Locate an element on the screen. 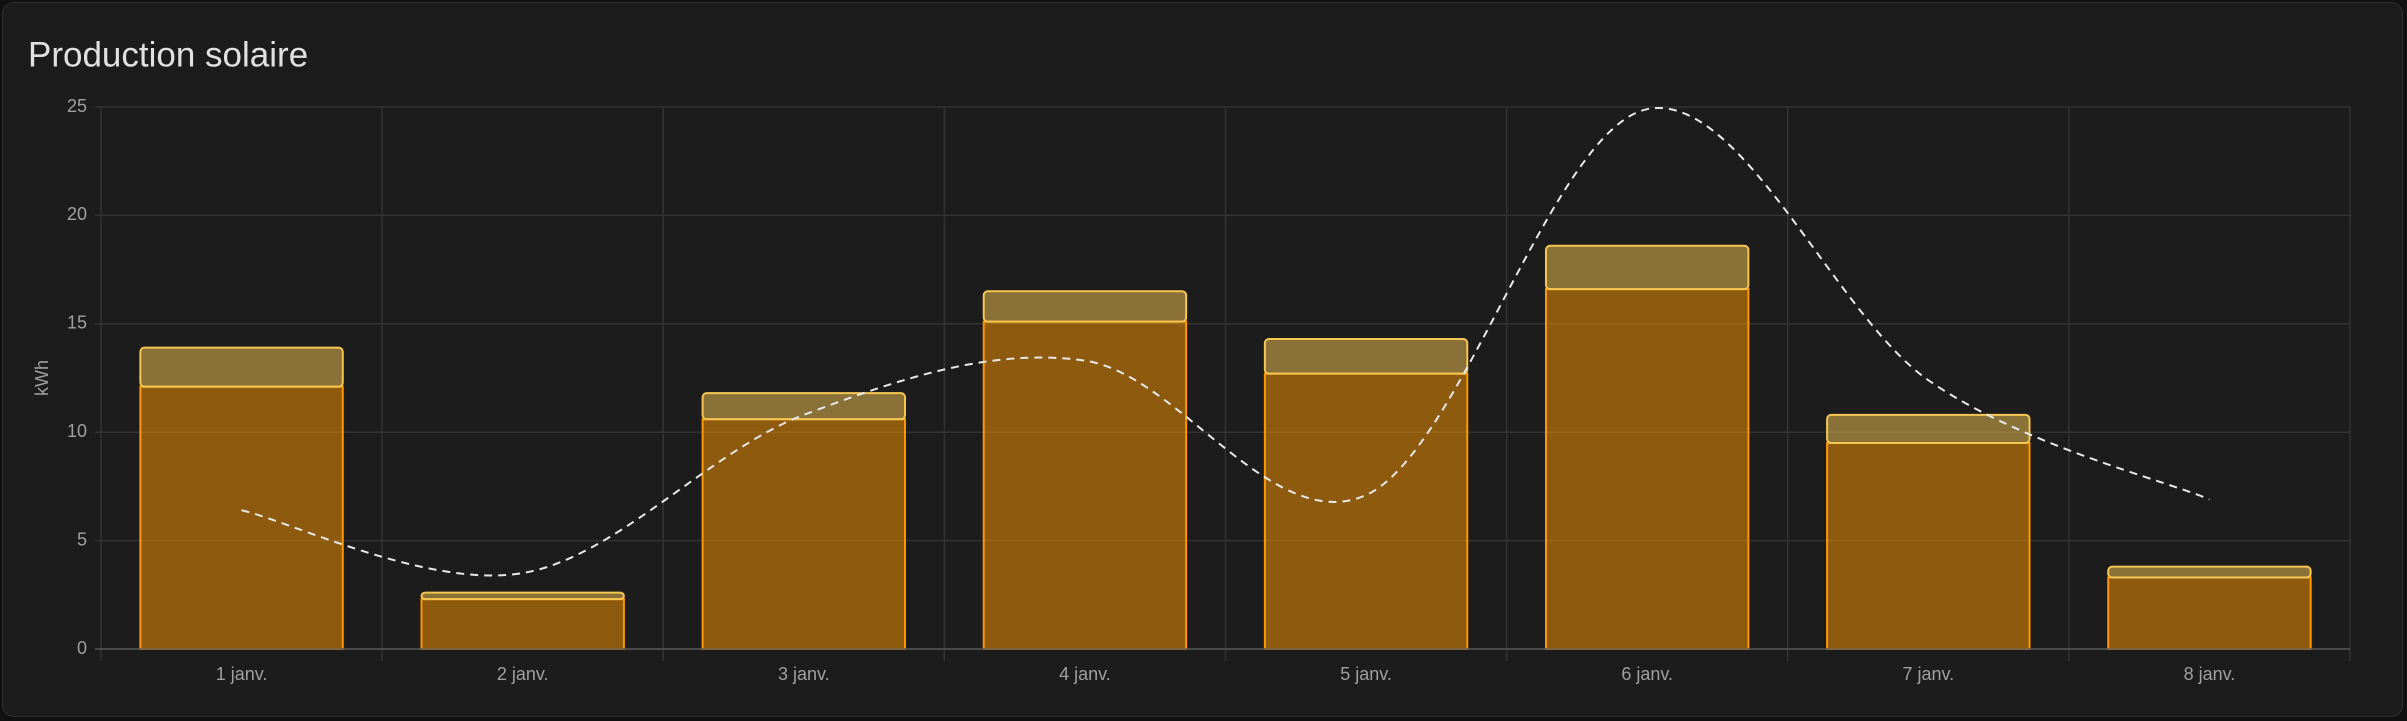  y-tick-label: 0 is located at coordinates (82, 648).